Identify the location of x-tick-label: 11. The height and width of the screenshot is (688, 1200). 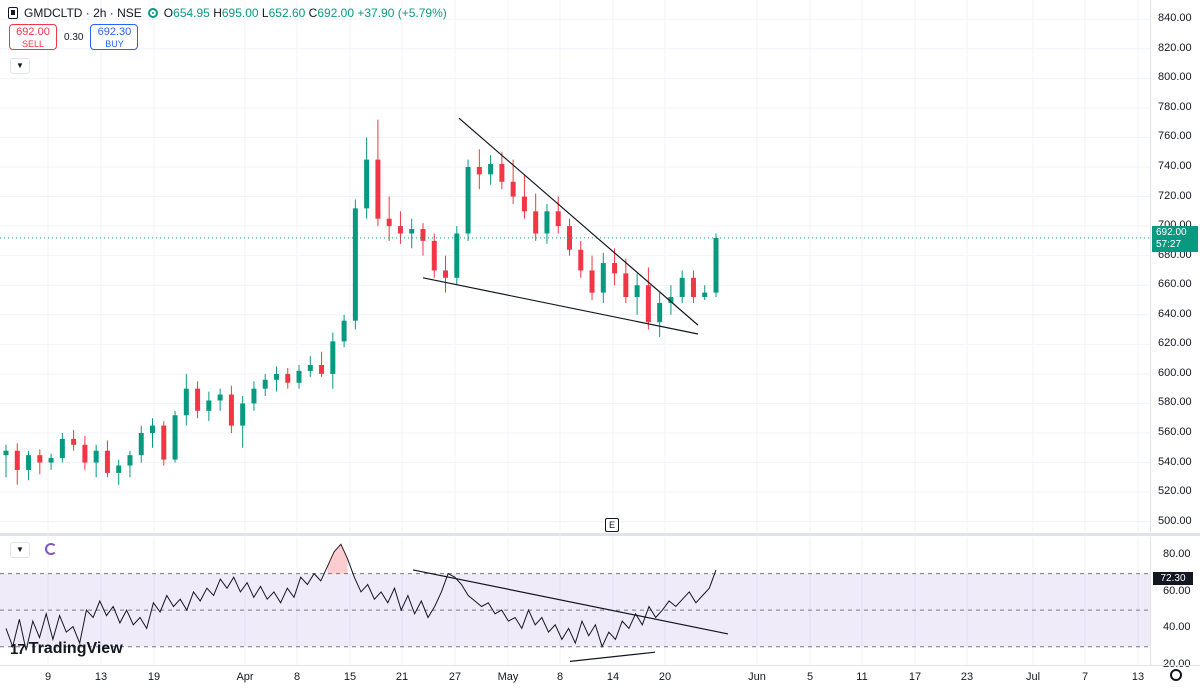
(862, 677).